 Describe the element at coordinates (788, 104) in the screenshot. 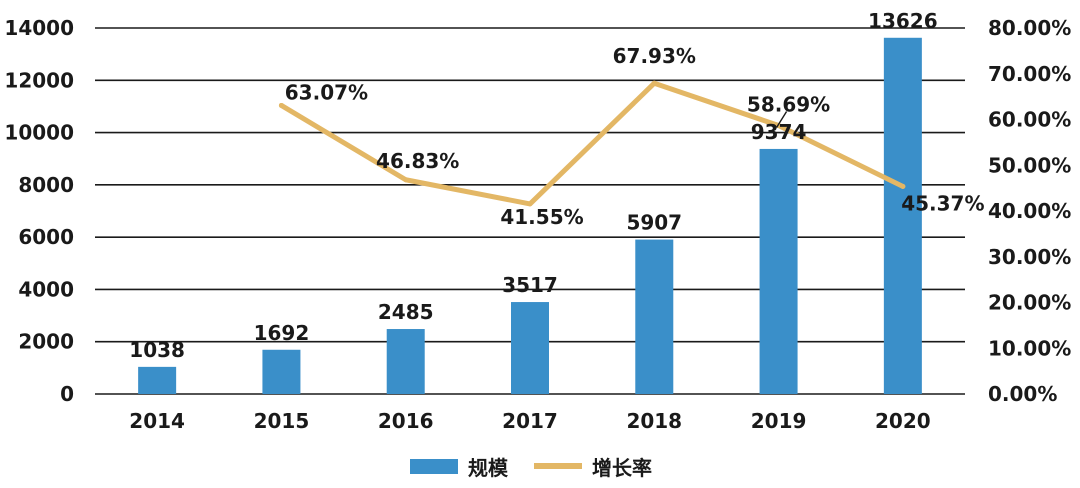

I see `growth-value-label: 58.69%` at that location.